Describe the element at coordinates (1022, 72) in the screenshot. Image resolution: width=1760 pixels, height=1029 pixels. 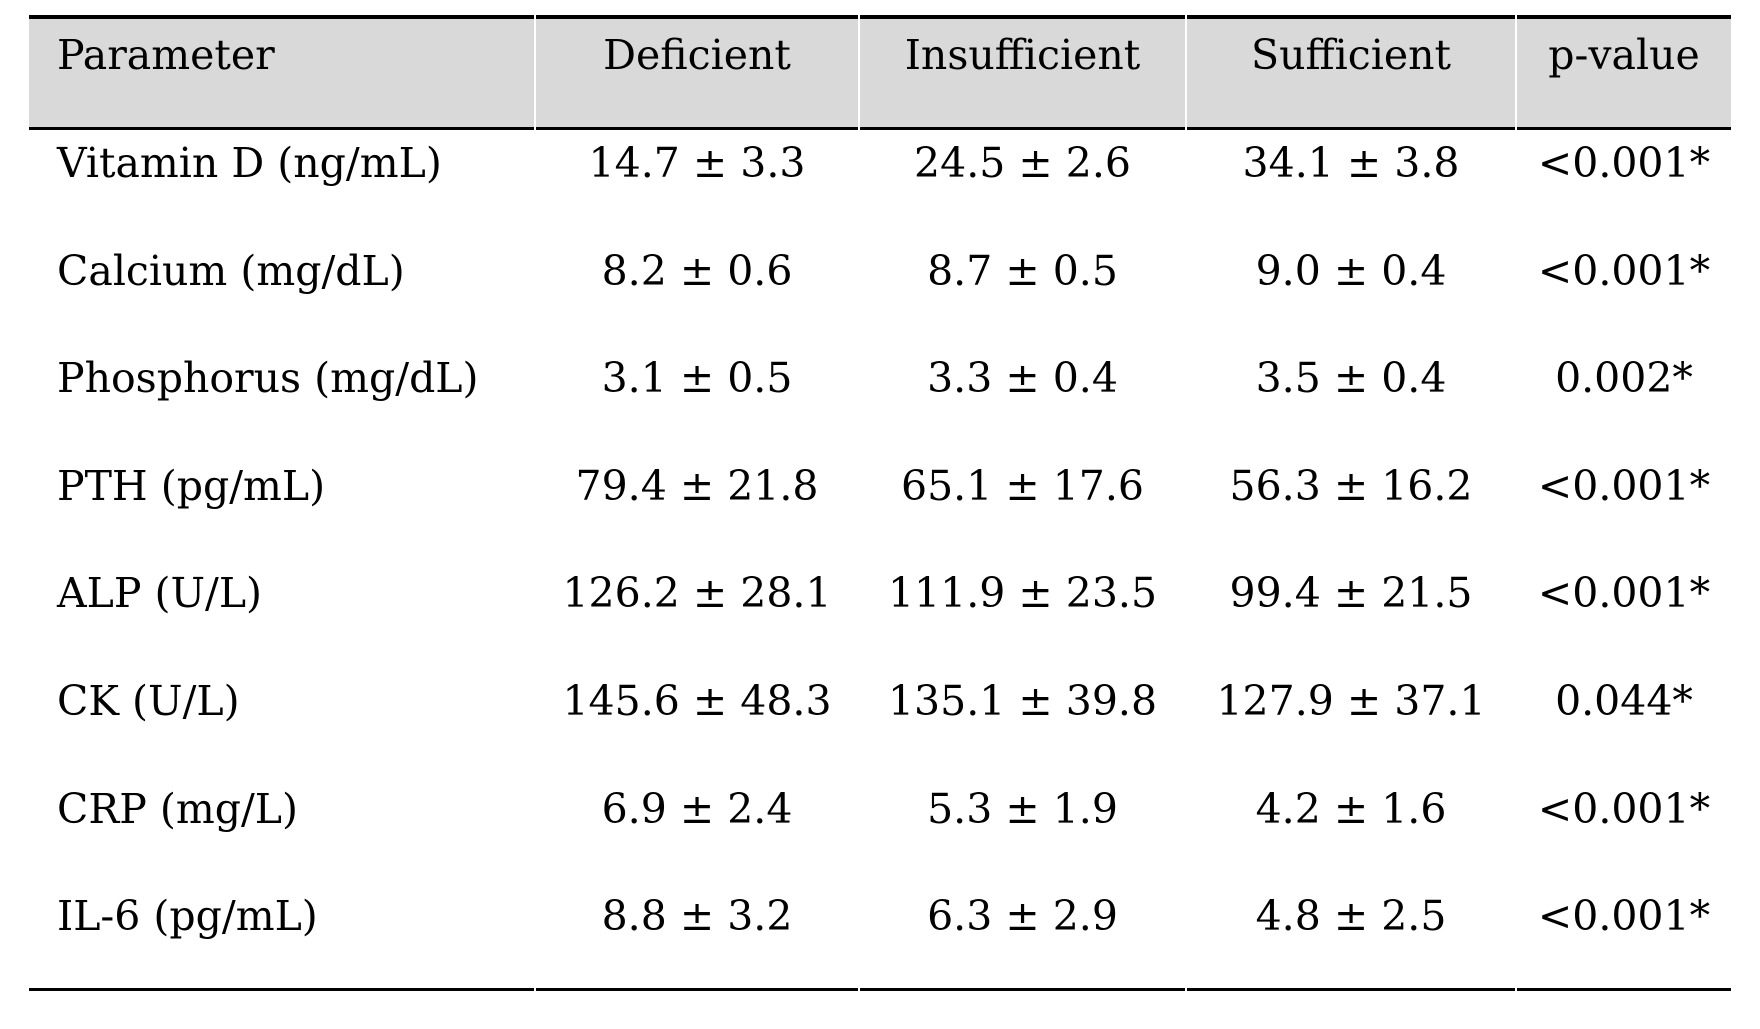
I see `column-header-insufficient: Insufficient` at that location.